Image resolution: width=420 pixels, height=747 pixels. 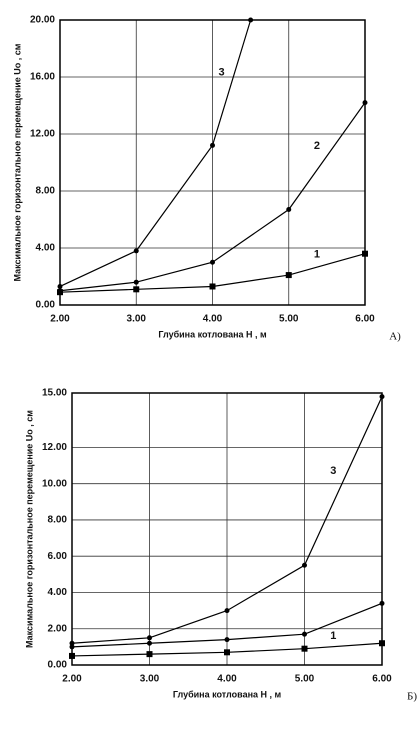 What do you see at coordinates (395, 337) in the screenshot?
I see `panel-label: А)` at bounding box center [395, 337].